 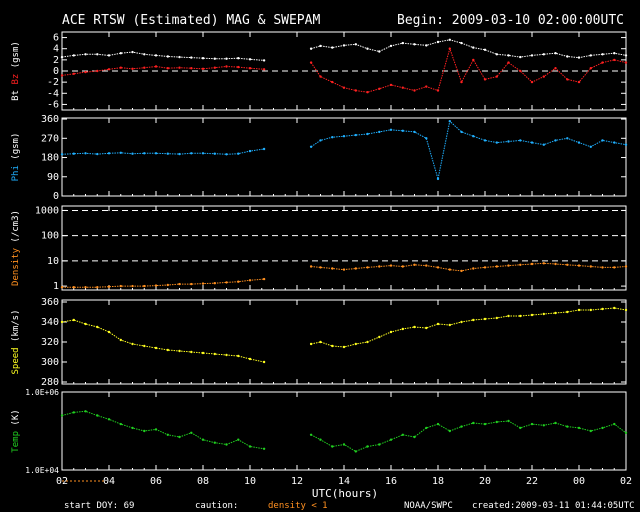 I want to click on y-axis-label-part: Density, so click(x=16, y=266).